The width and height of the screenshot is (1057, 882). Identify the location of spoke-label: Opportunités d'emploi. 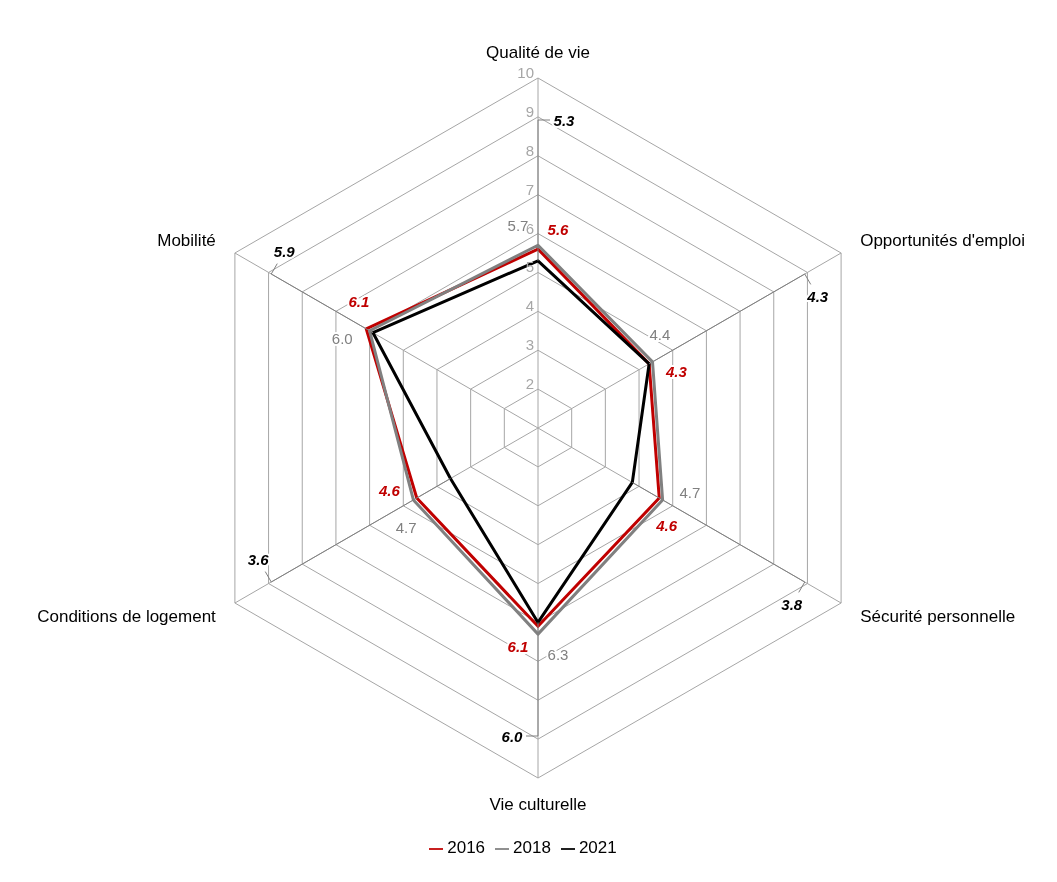
(943, 240).